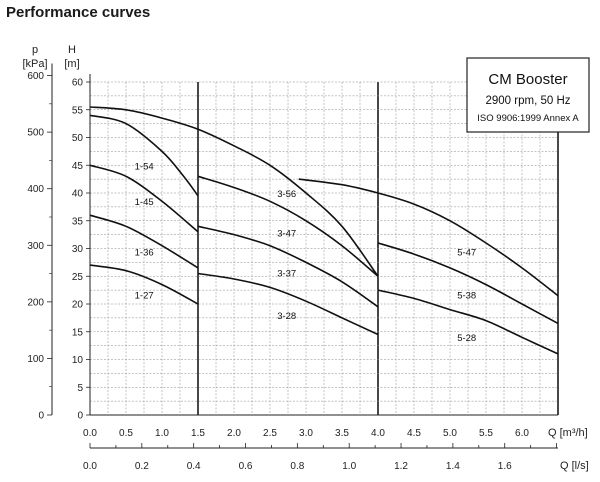 The image size is (600, 482). What do you see at coordinates (401, 466) in the screenshot?
I see `flow2-tick-label: 1.2` at bounding box center [401, 466].